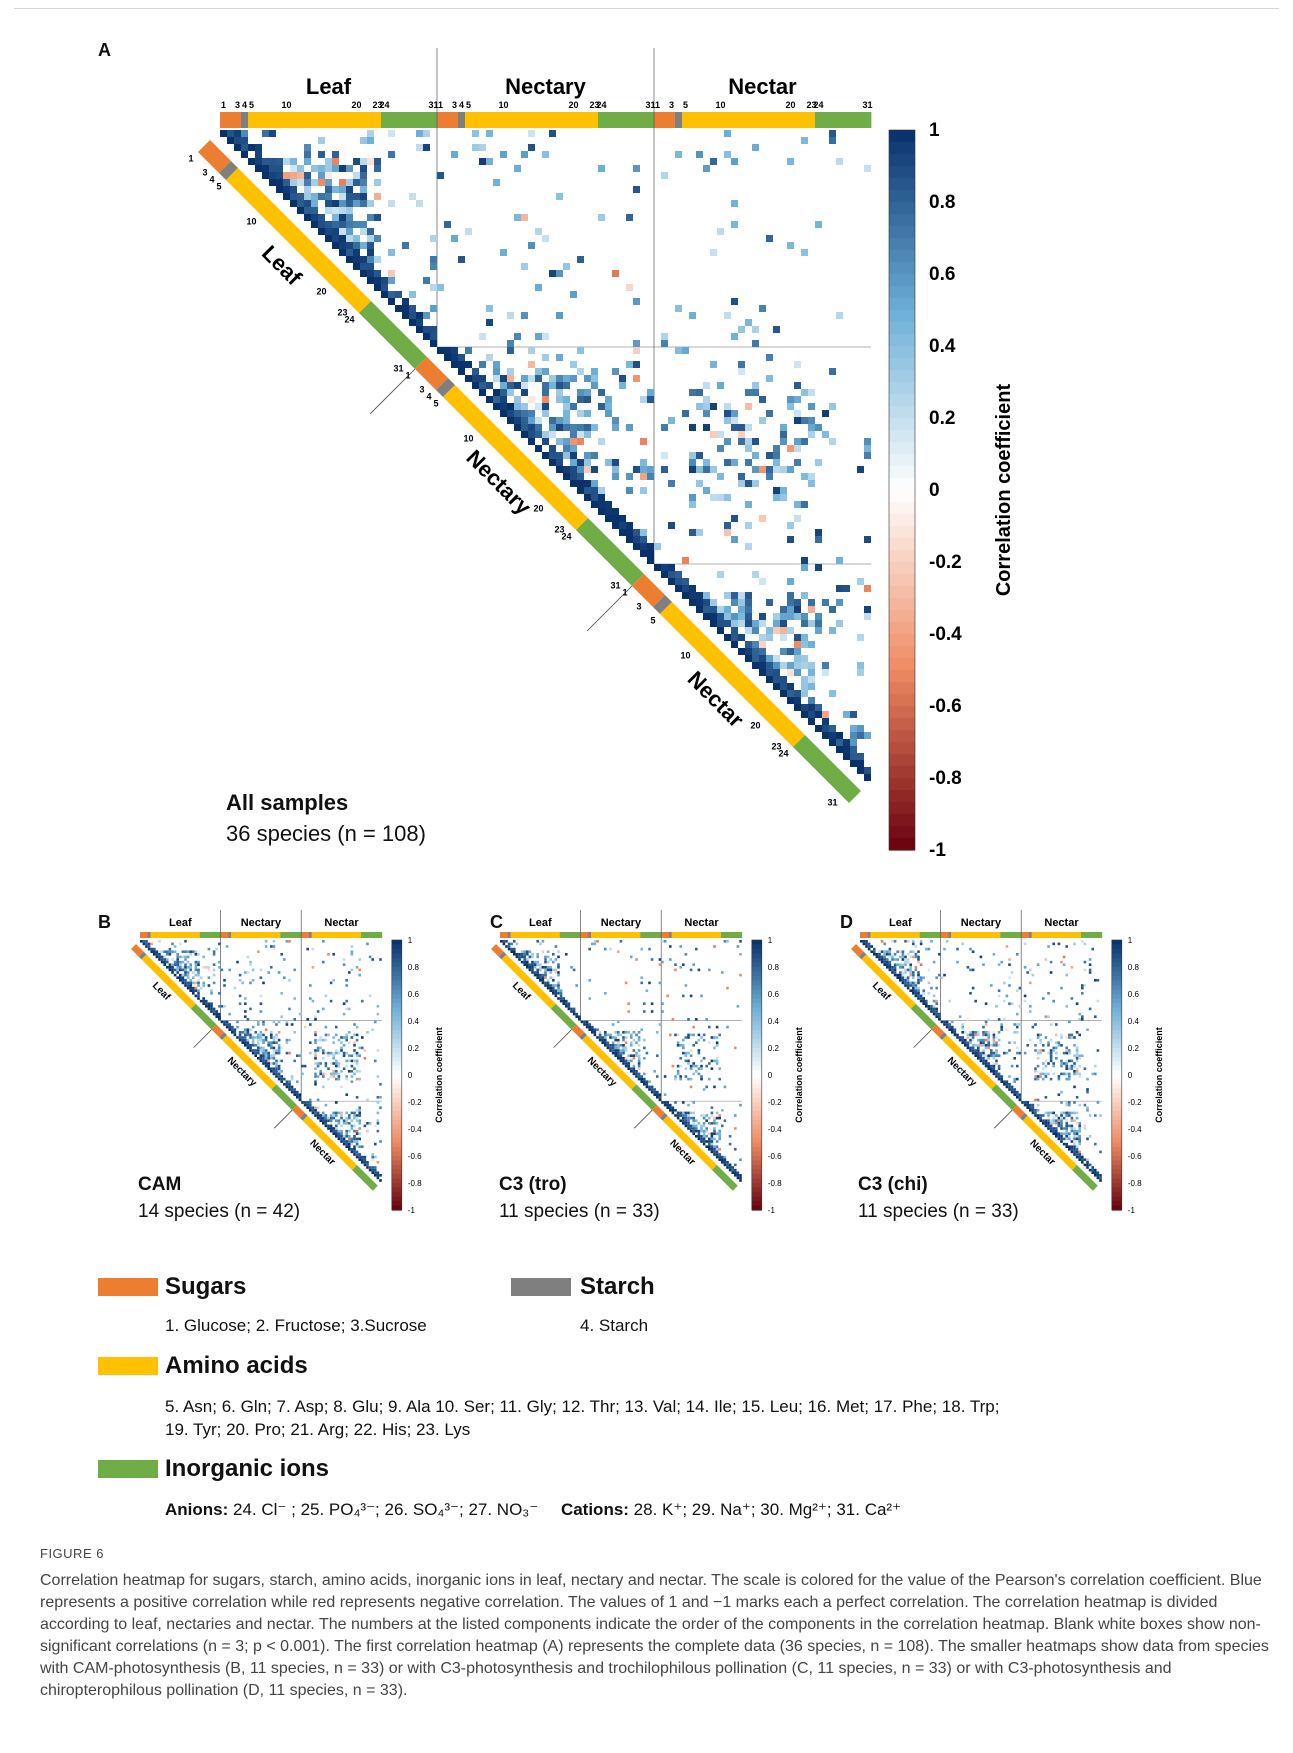  I want to click on colorbar-tick-label: 0.8, so click(774, 967).